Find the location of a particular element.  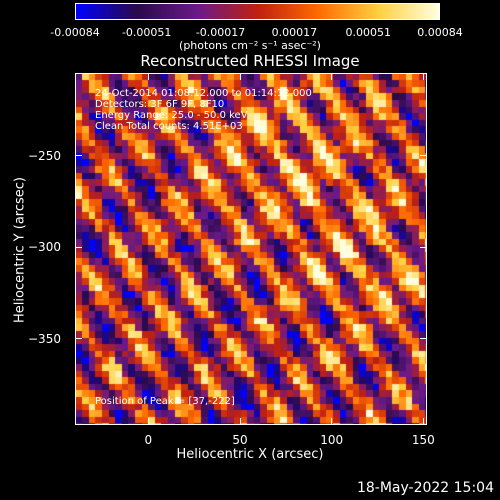

colorbar-units: (photons cm⁻² s⁻¹ asec⁻²) is located at coordinates (250, 45).